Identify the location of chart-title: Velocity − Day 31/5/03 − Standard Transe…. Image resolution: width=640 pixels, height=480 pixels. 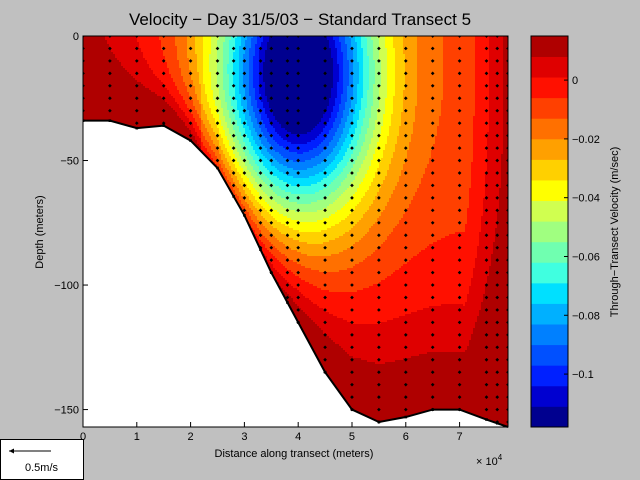
(300, 19).